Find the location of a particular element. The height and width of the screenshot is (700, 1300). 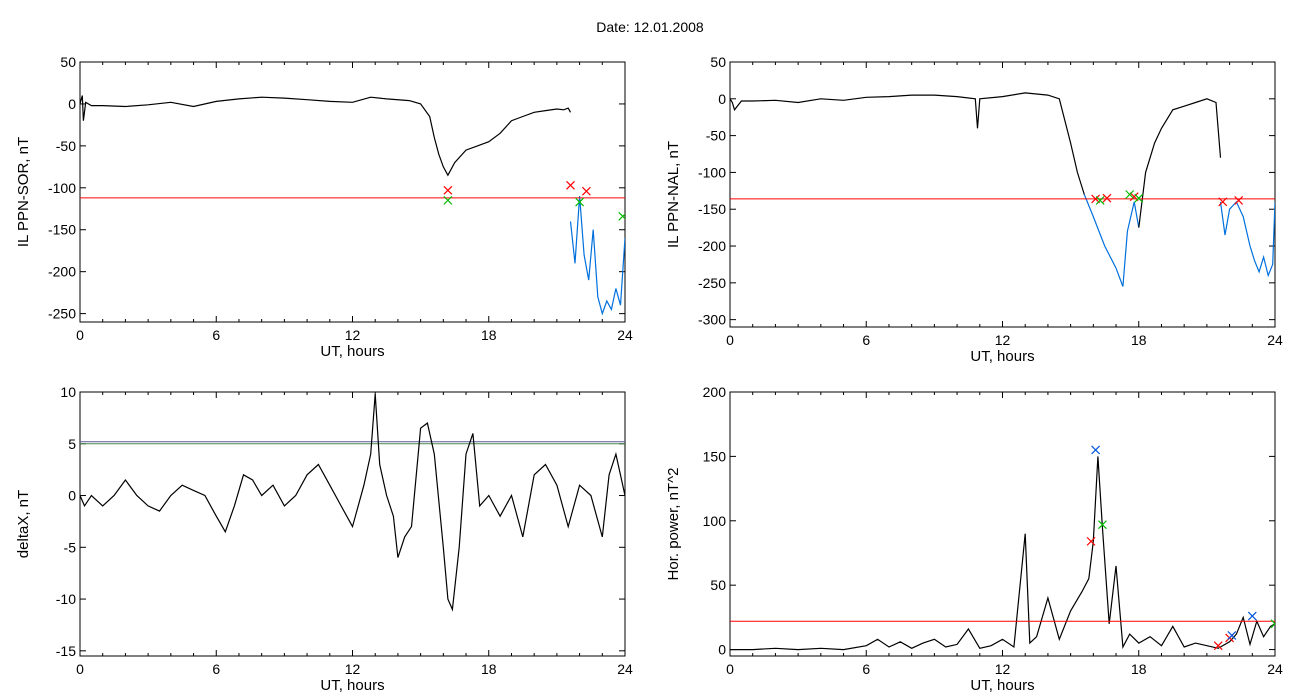

y-axis-label: Hor. power, nT^2 is located at coordinates (673, 524).